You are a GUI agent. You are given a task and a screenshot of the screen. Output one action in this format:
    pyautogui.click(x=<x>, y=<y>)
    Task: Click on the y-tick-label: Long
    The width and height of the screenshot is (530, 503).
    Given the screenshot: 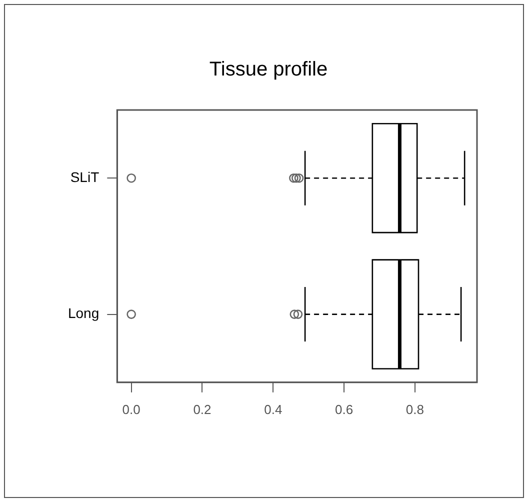 What is the action you would take?
    pyautogui.click(x=84, y=313)
    